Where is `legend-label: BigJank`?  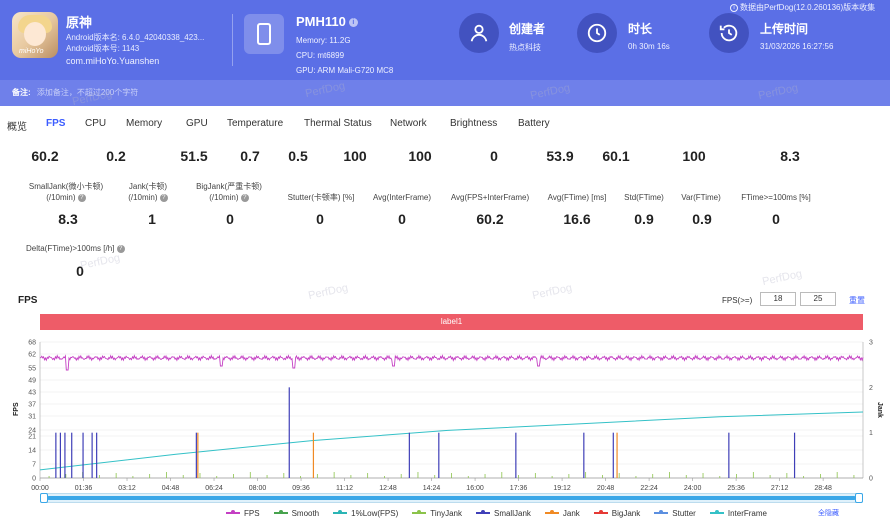
legend-label: BigJank is located at coordinates (626, 513).